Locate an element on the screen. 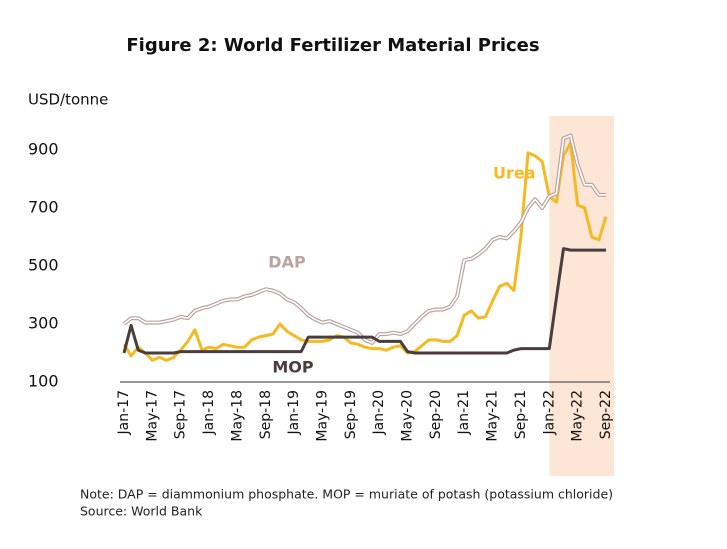  source: Source: World Bank is located at coordinates (141, 511).